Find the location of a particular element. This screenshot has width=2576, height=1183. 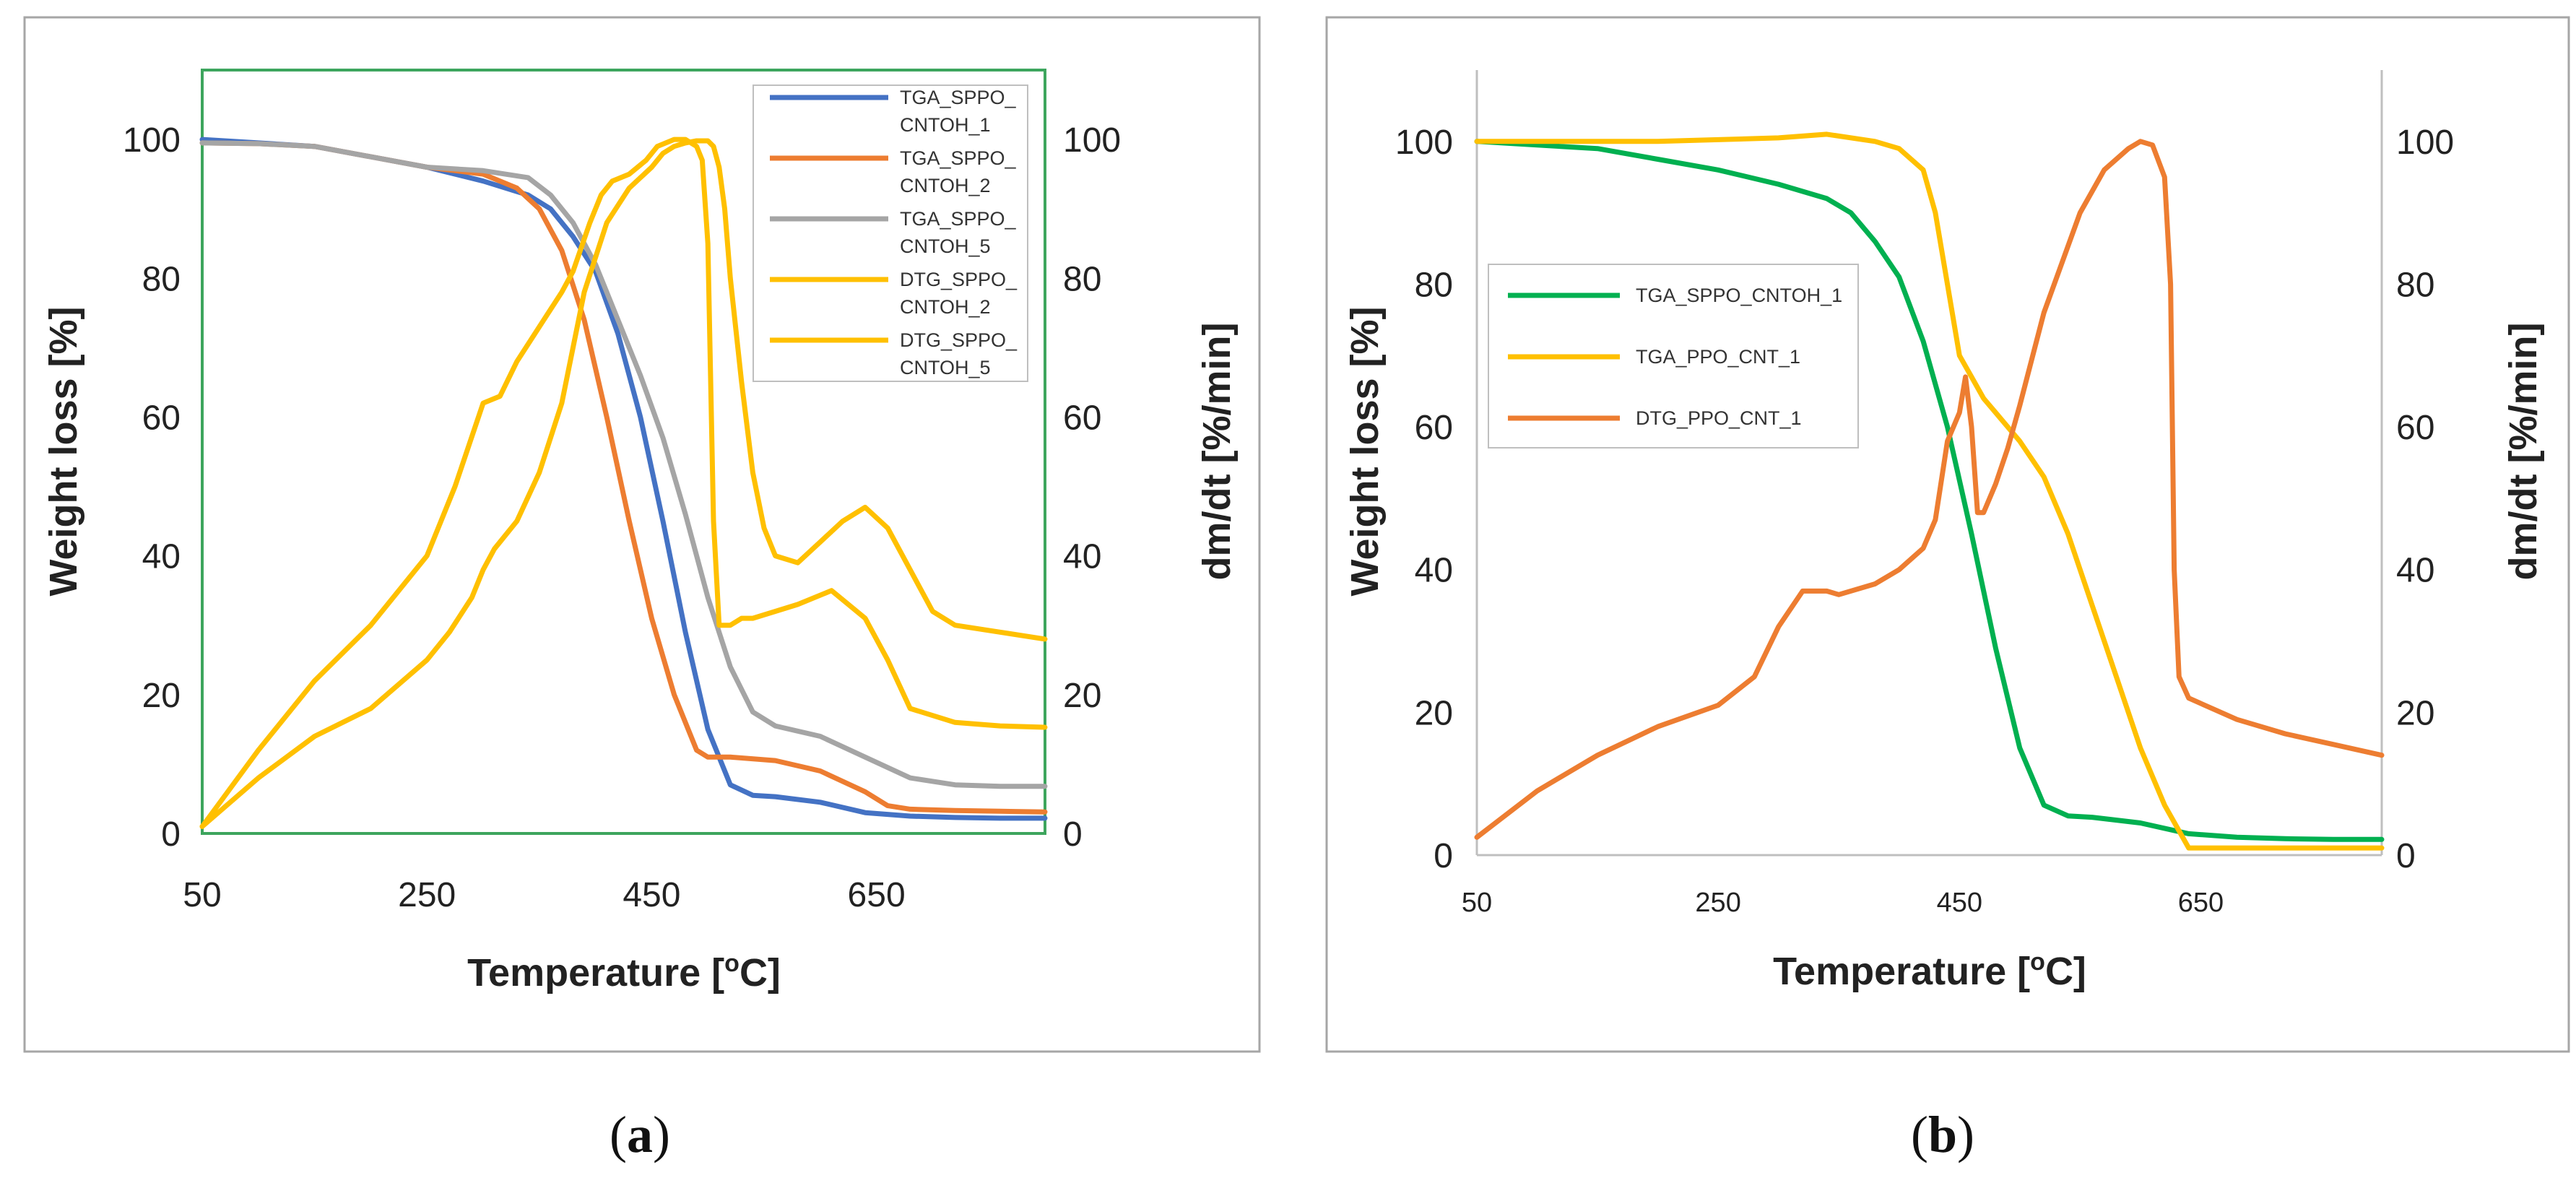

panel-label-a: (a) is located at coordinates (640, 1135).